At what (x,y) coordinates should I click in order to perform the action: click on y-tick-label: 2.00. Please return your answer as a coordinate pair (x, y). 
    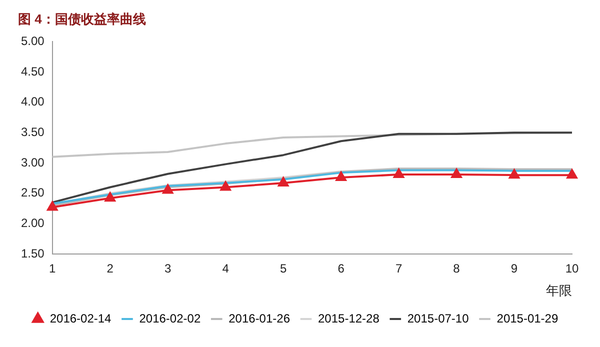
    Looking at the image, I should click on (32, 223).